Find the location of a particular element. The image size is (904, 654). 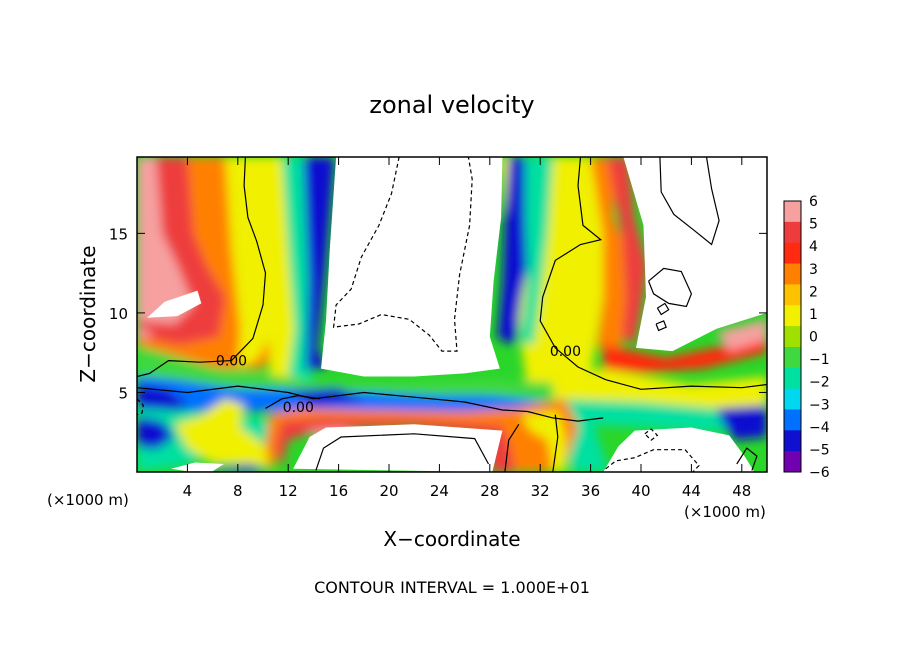

x-tick-label-40: 40 is located at coordinates (640, 491).